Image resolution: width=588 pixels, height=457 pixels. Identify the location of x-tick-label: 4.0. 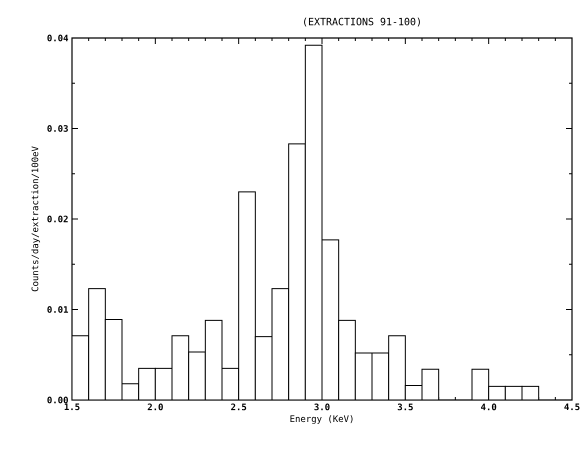
(488, 407).